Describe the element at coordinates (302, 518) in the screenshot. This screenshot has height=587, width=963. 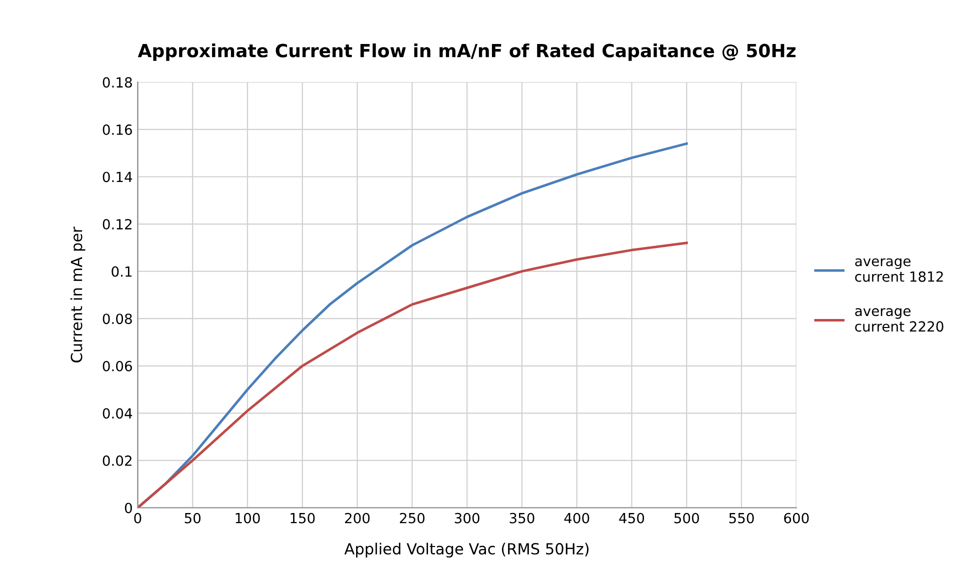
I see `x-tick-label: 150` at that location.